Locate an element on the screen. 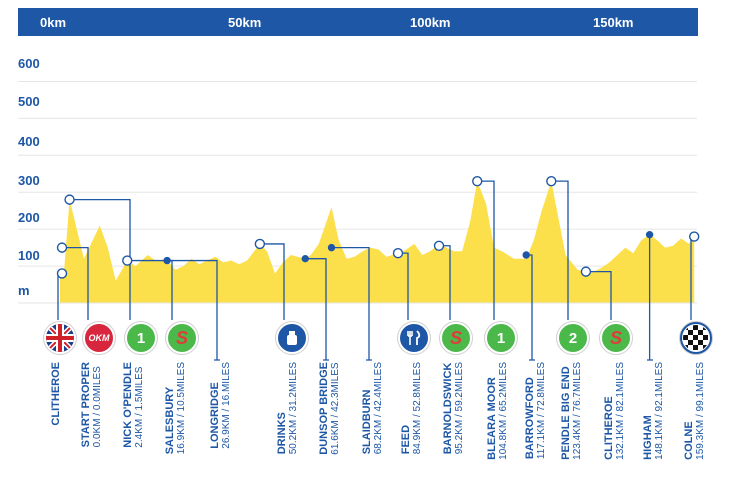 The height and width of the screenshot is (497, 730). waypoint-label: COLNE 159.3KM / 99.1MILES is located at coordinates (694, 411).